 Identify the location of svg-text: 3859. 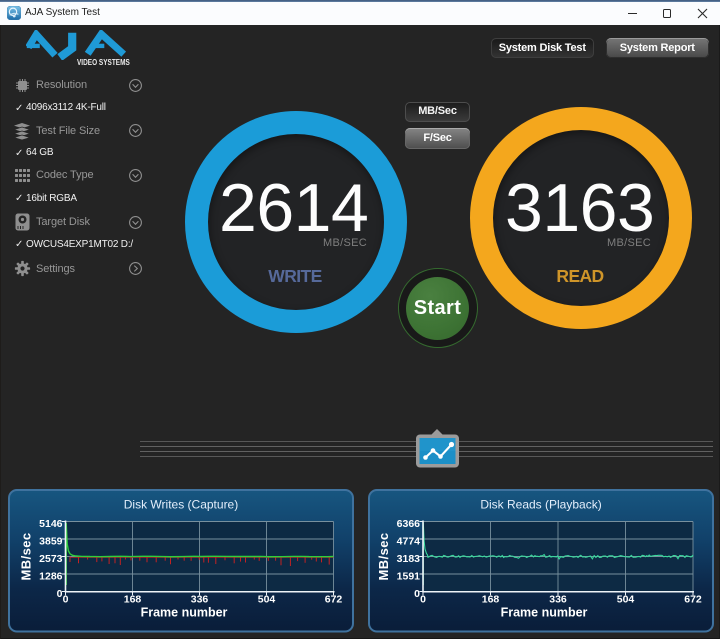
(51, 542).